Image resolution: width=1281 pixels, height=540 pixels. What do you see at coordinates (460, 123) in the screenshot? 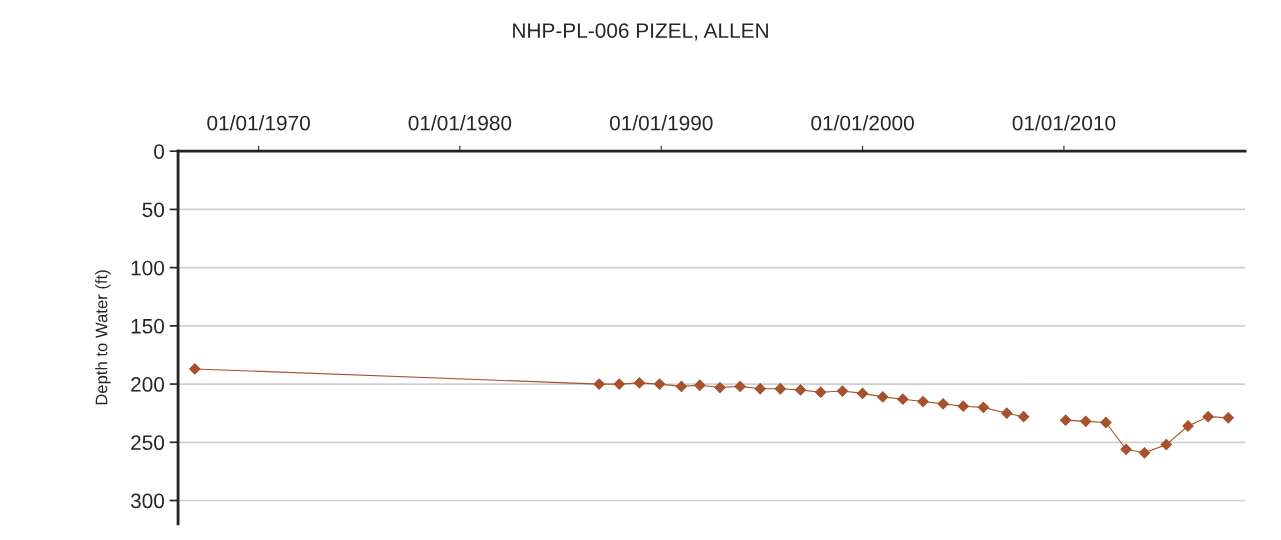
I see `x-tick-label: 01/01/1980` at bounding box center [460, 123].